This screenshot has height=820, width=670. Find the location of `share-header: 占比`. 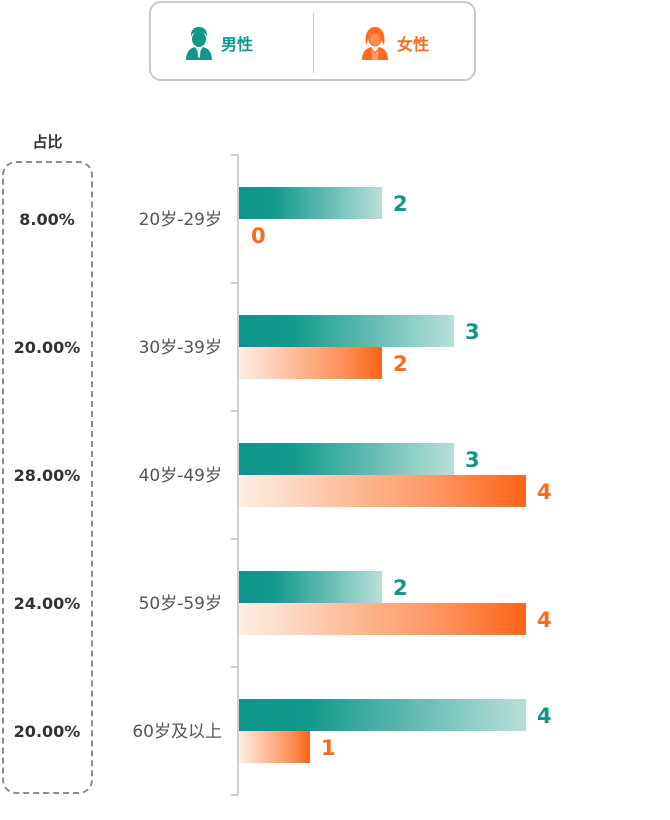

share-header: 占比 is located at coordinates (47, 142).